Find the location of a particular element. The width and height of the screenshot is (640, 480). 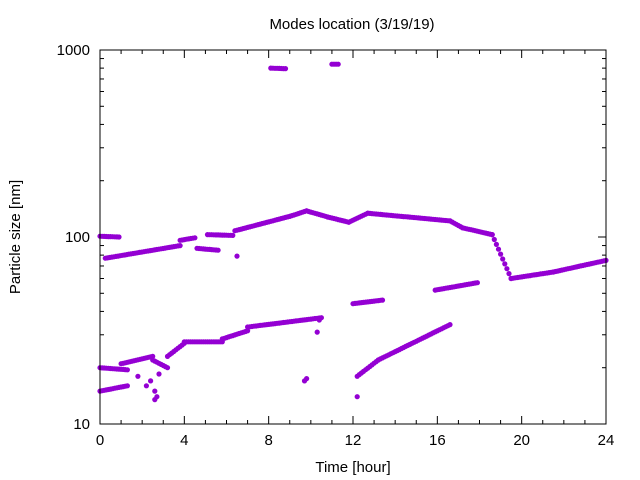

x-tick-label: 20 is located at coordinates (521, 440).